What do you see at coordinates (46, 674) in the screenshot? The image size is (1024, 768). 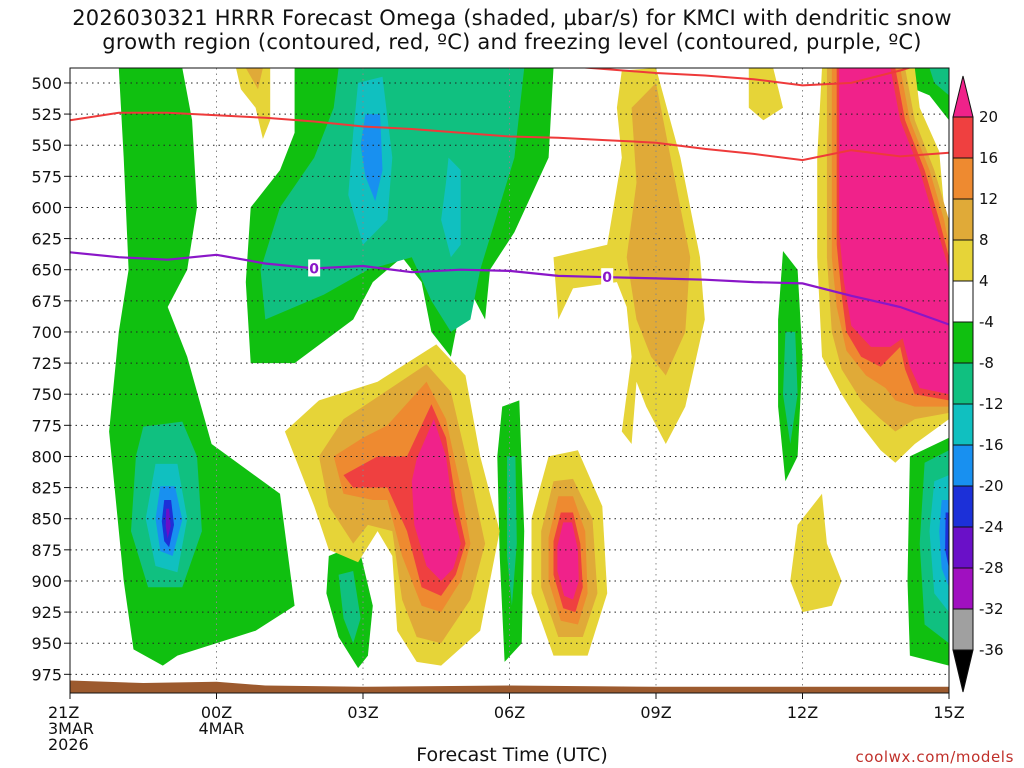 I see `y-tick-label: 975` at bounding box center [46, 674].